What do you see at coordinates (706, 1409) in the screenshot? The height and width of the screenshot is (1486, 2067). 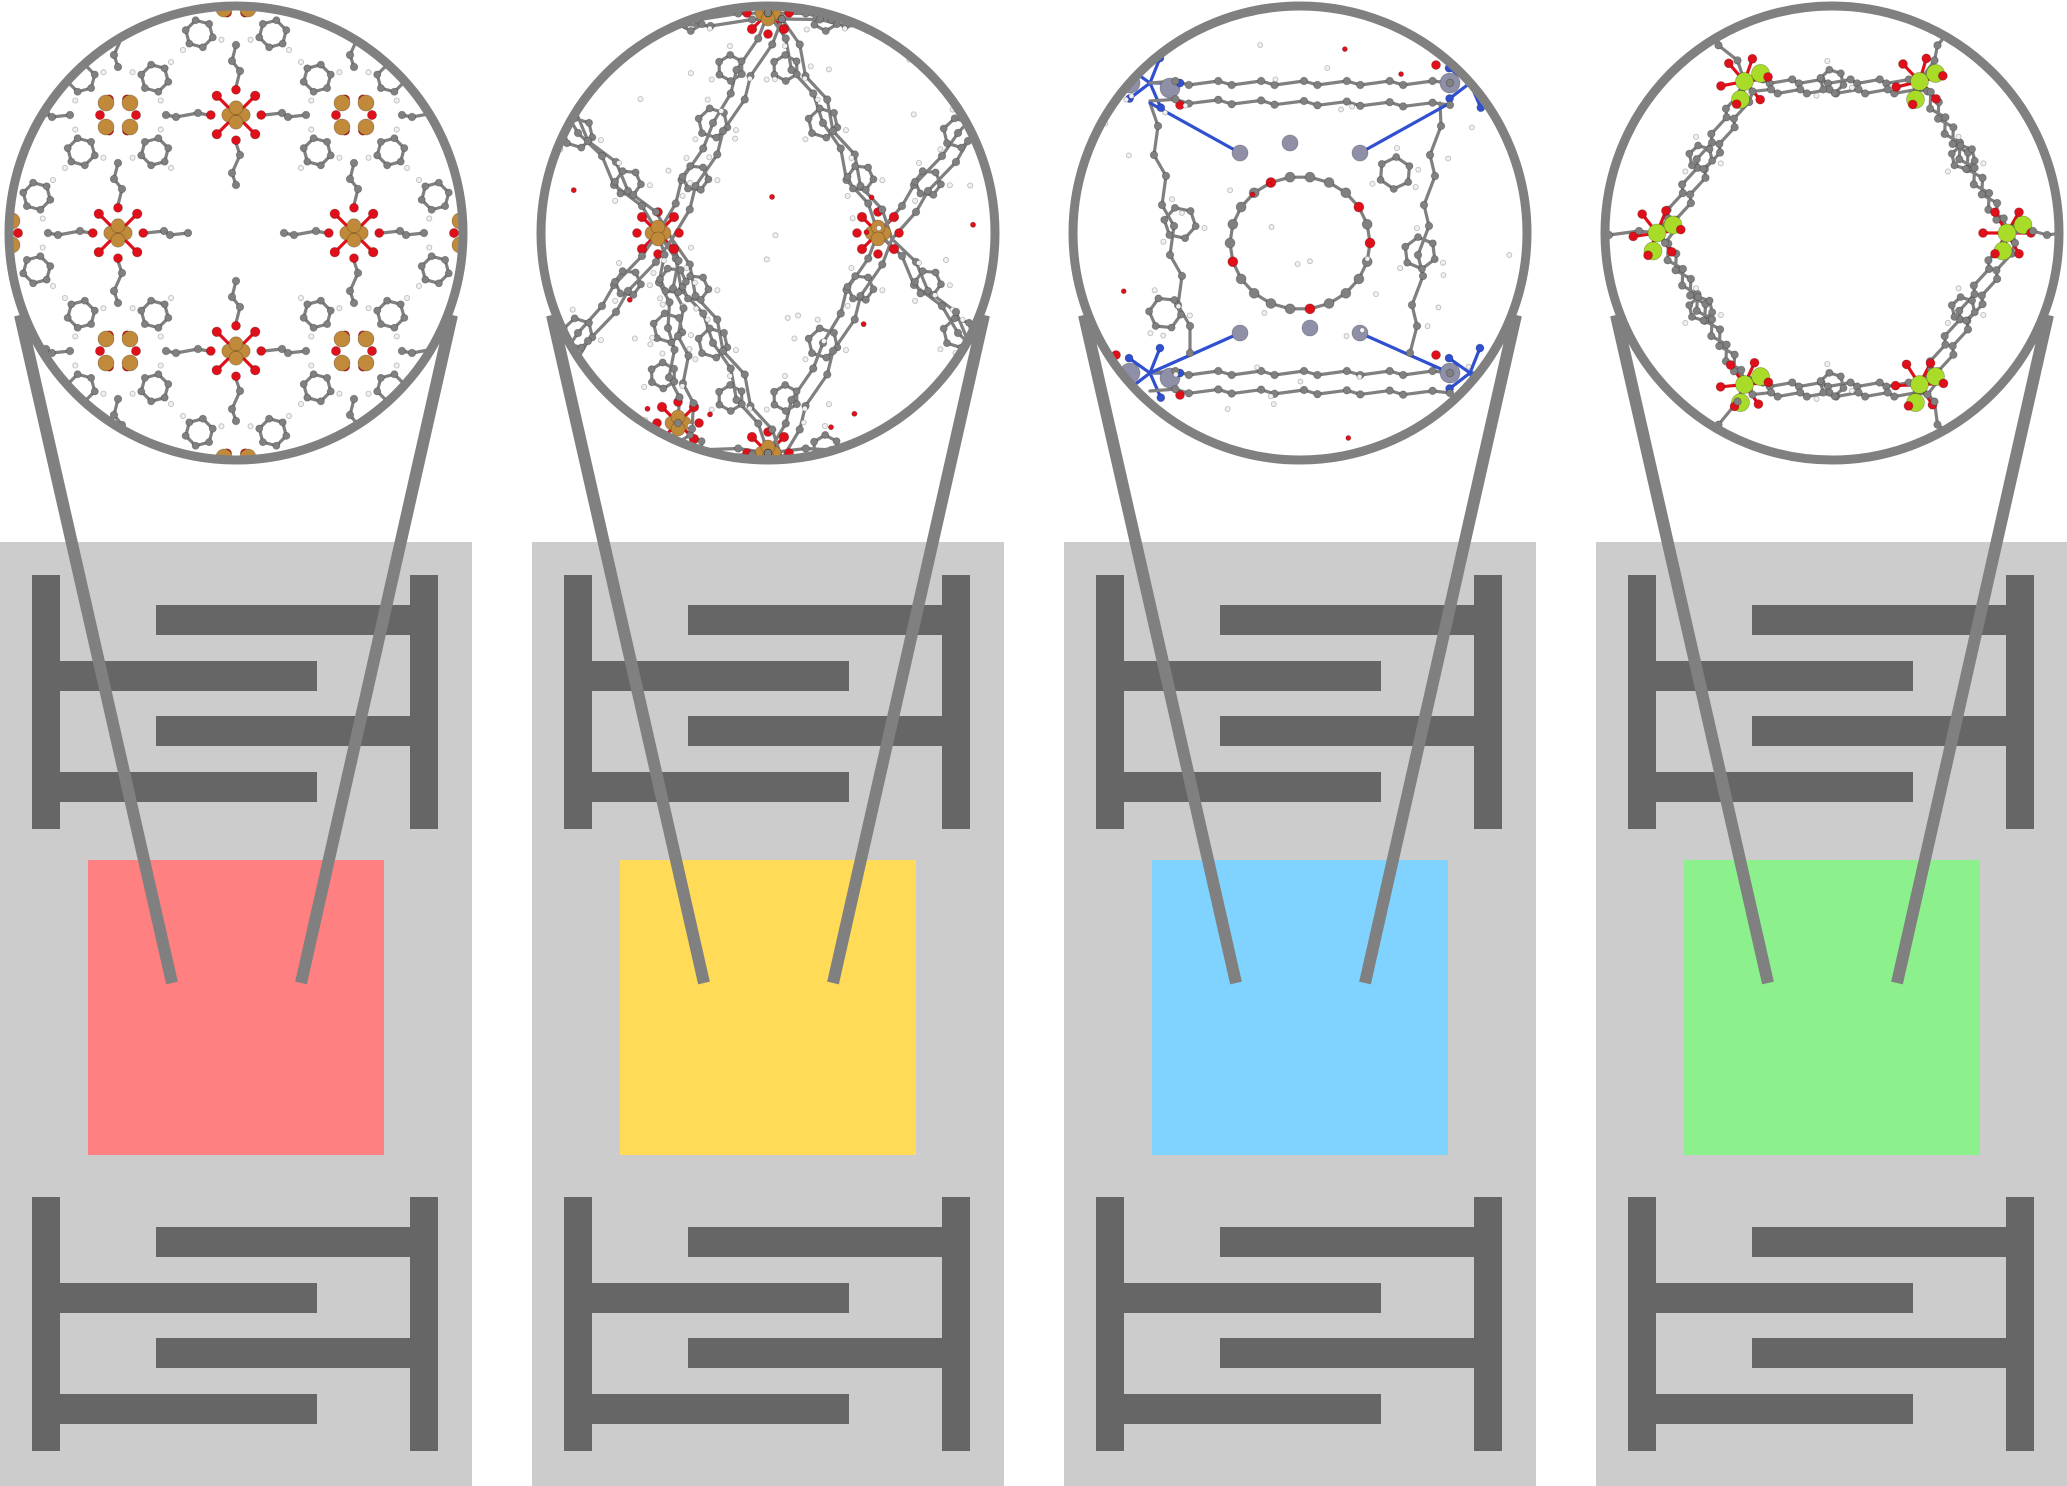 I see `left-electrode-finger` at bounding box center [706, 1409].